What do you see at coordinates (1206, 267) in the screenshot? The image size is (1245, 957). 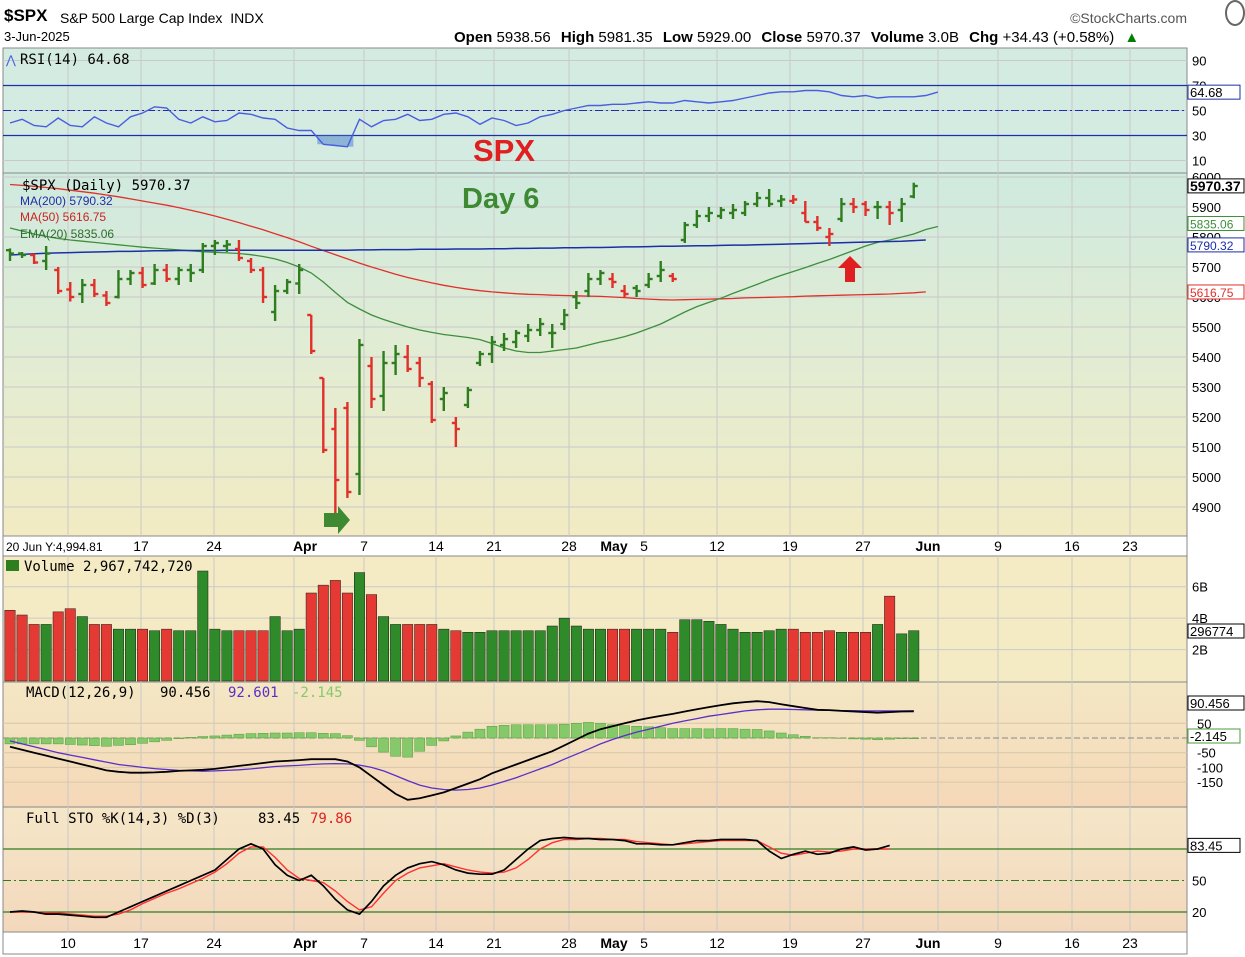 I see `price-tick-label: 5700` at bounding box center [1206, 267].